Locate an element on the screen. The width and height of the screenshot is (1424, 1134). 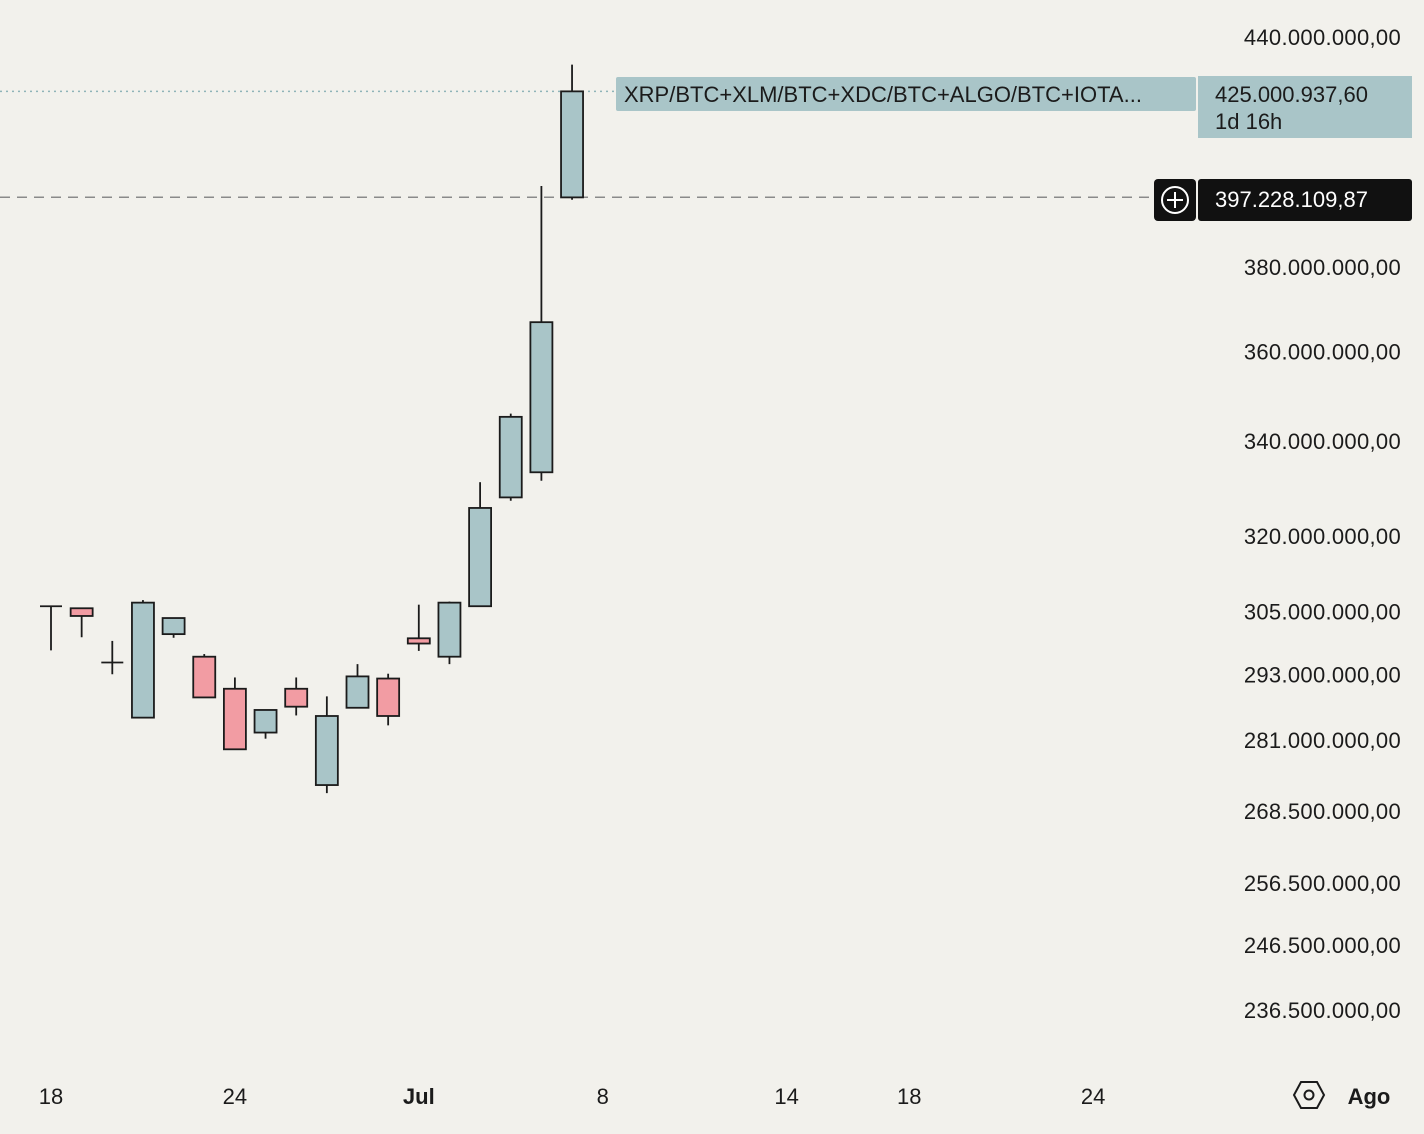
price-tick-label: 246.500.000,00 is located at coordinates (1322, 945).